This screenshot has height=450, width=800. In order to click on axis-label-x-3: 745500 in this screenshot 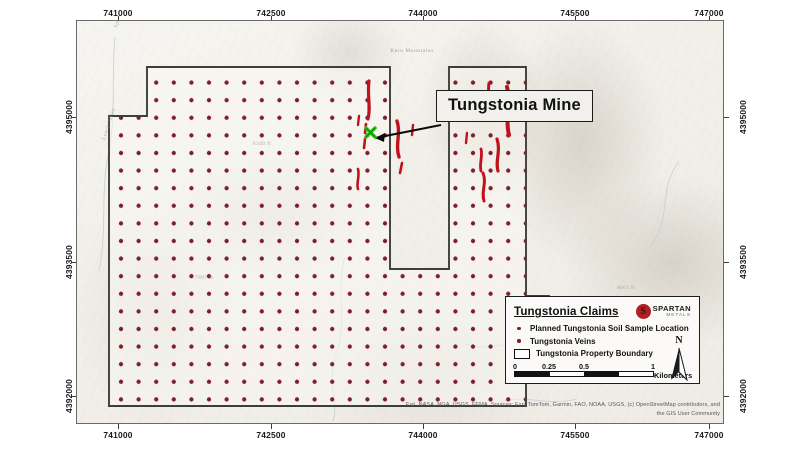, I will do `click(575, 13)`.